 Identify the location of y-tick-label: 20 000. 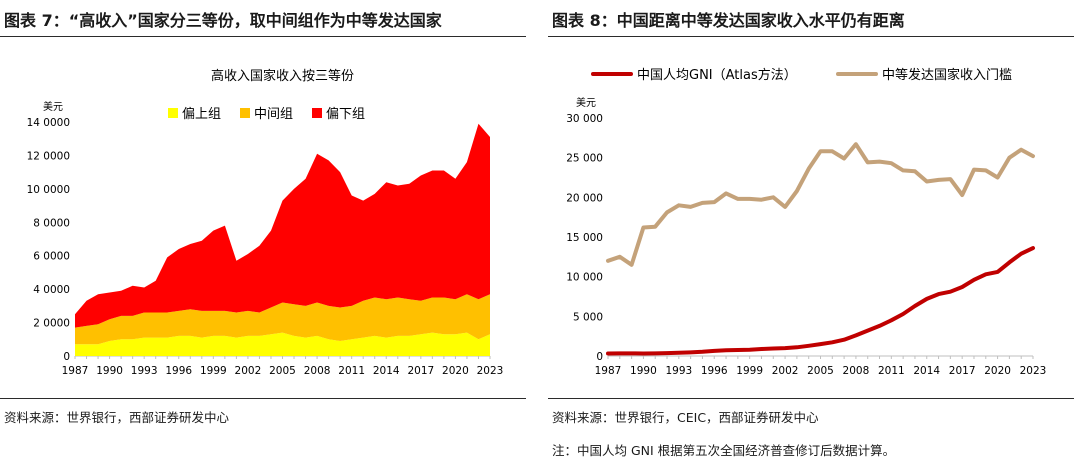
(584, 198).